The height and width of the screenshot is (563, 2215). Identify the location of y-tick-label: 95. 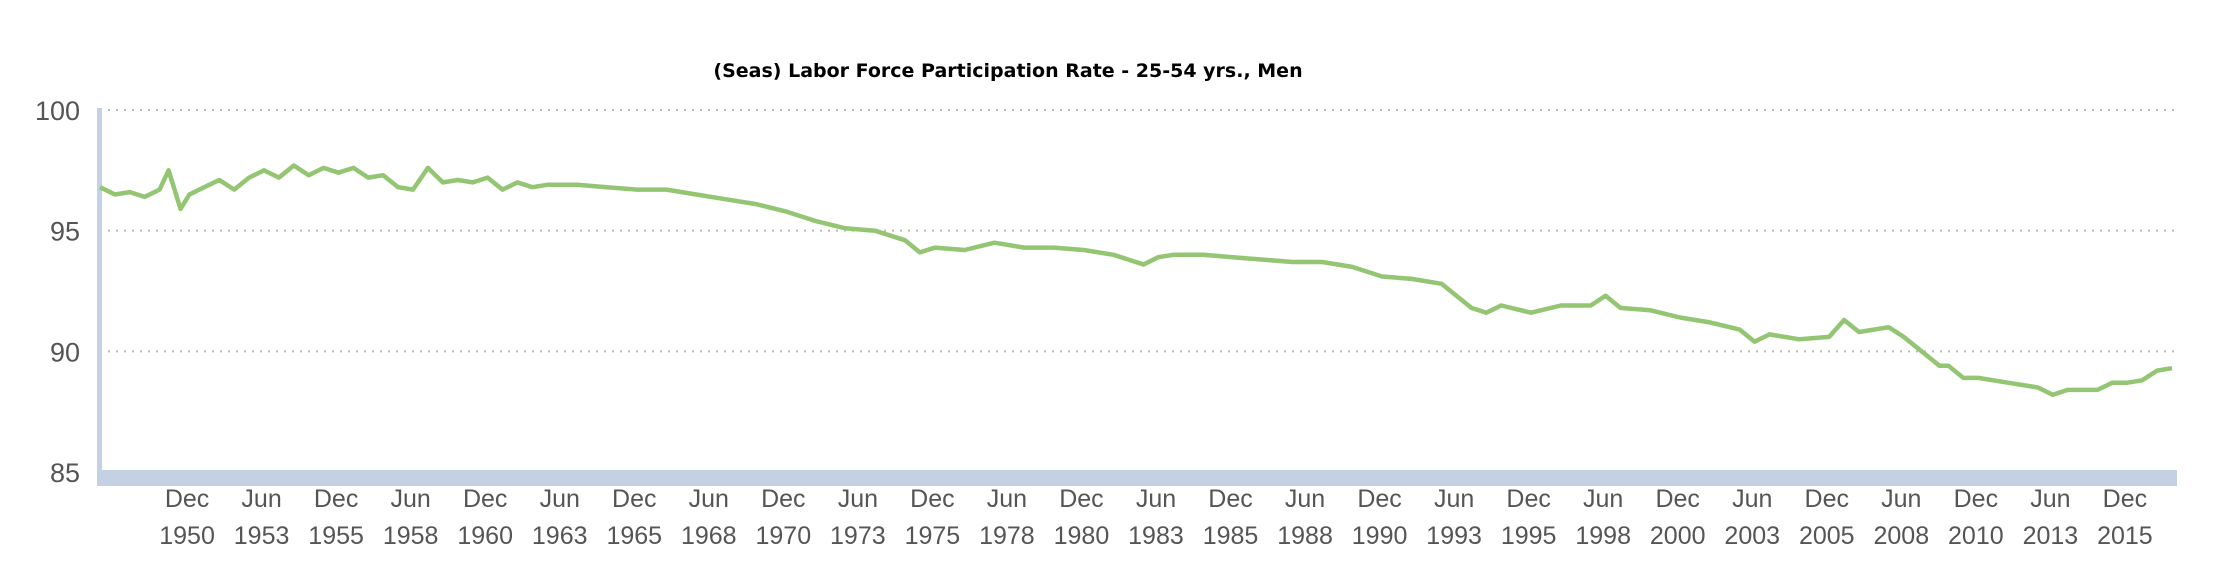
(65, 232).